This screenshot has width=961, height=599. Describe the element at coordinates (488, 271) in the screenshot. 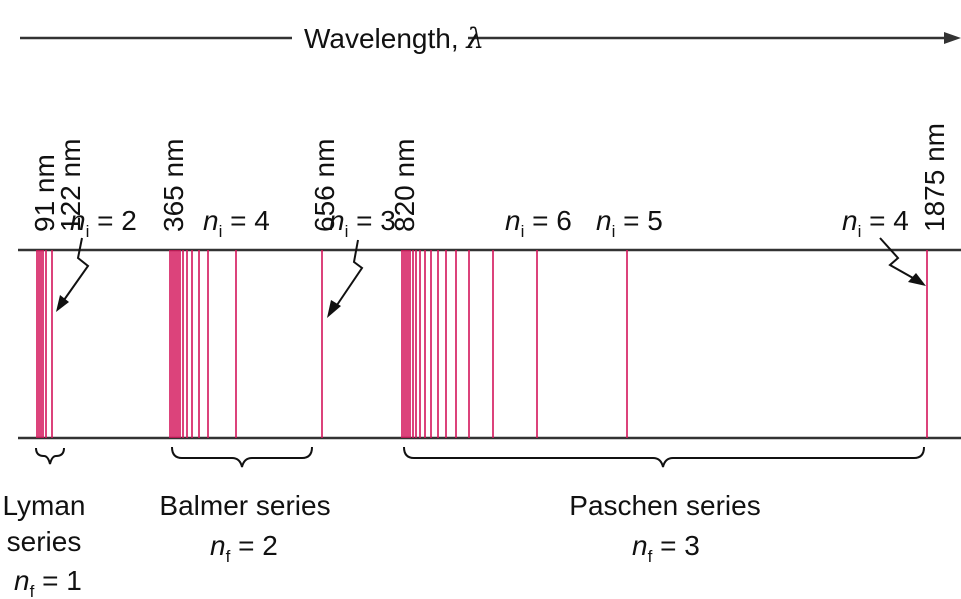

I see `pointer-arrows` at that location.